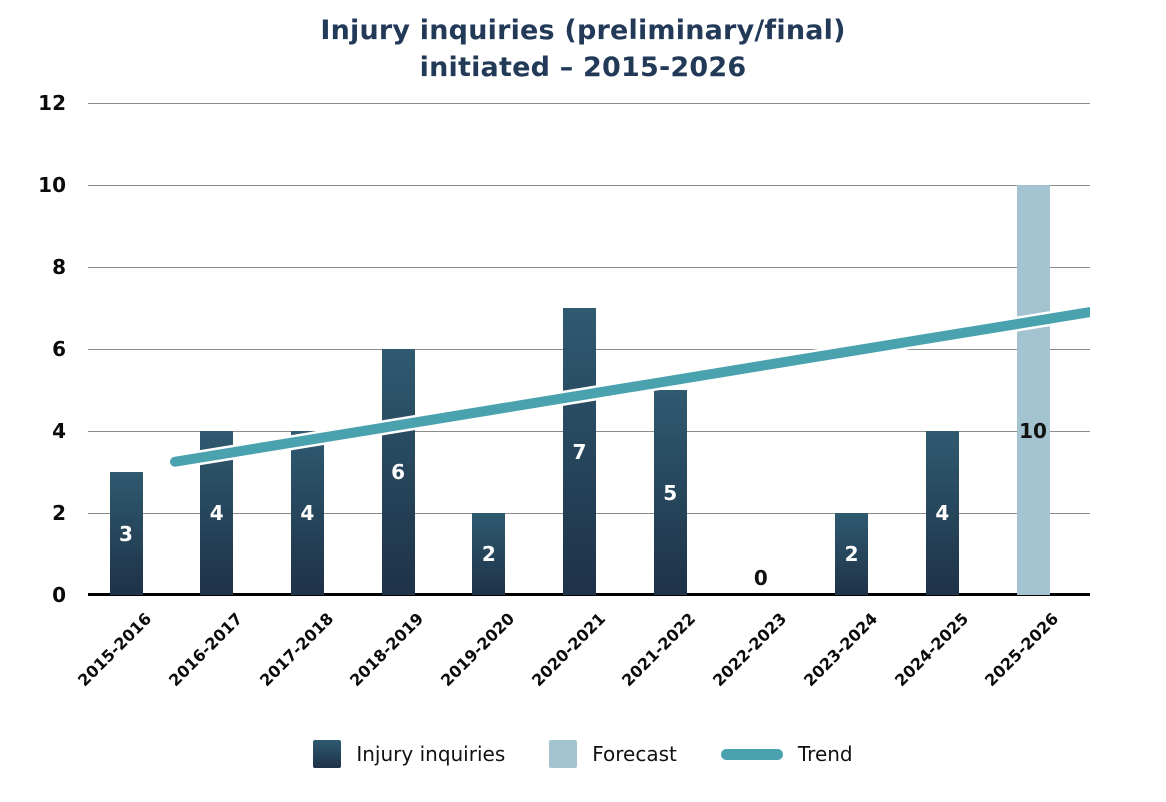  I want to click on legend-label-forecast: Forecast, so click(634, 754).